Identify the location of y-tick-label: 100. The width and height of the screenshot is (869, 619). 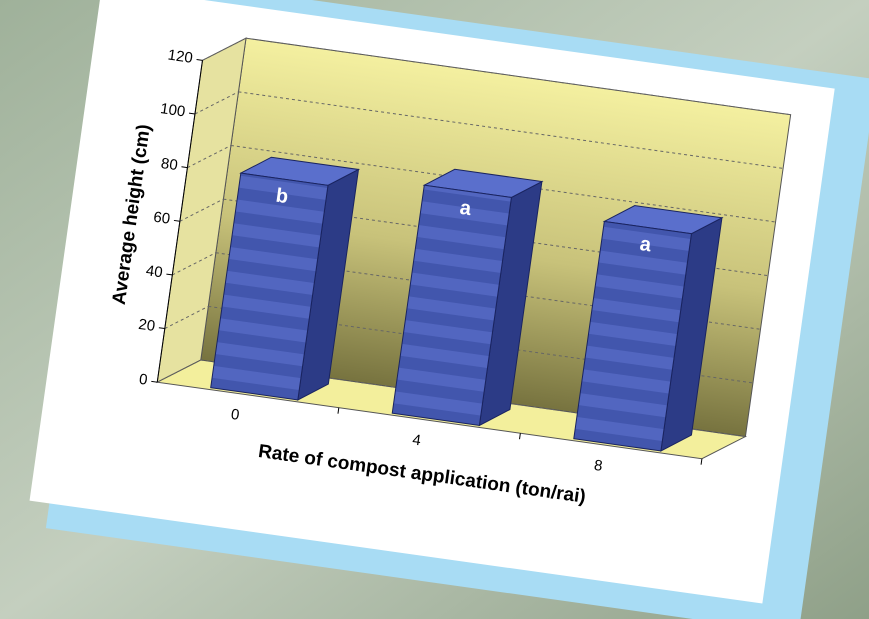
(172, 110).